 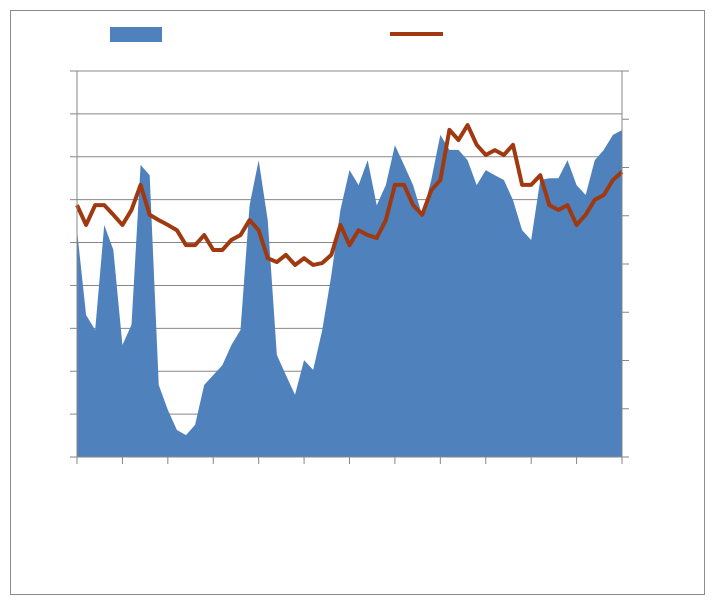 What do you see at coordinates (136, 34) in the screenshot?
I see `legend-swatch` at bounding box center [136, 34].